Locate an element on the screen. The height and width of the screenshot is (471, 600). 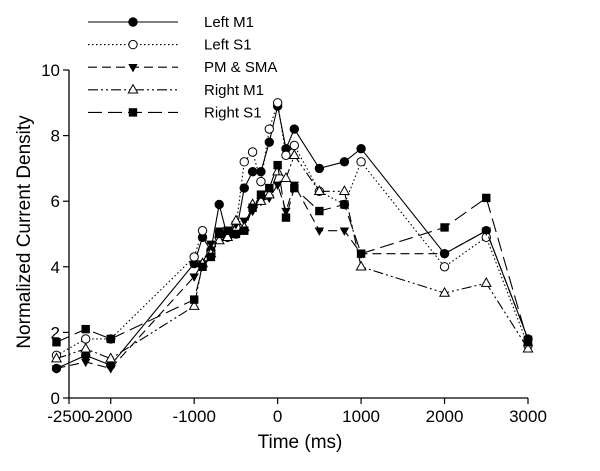
y-tick-label: 4 is located at coordinates (55, 267).